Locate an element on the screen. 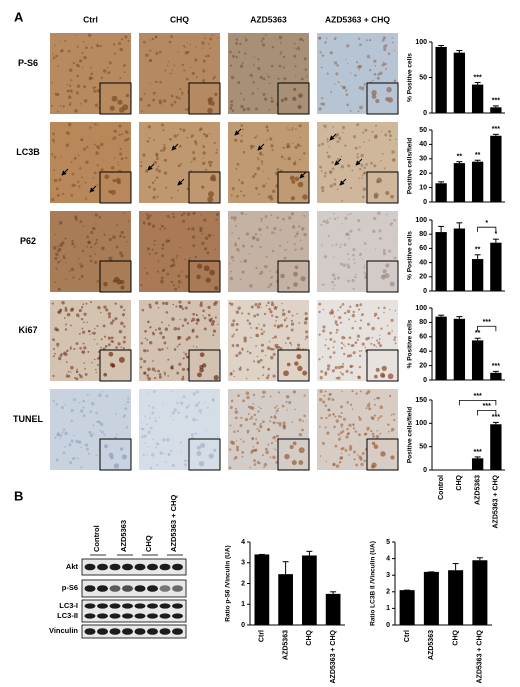 Image resolution: width=520 pixels, height=687 pixels. y-tick-label: 0 is located at coordinates (425, 113).